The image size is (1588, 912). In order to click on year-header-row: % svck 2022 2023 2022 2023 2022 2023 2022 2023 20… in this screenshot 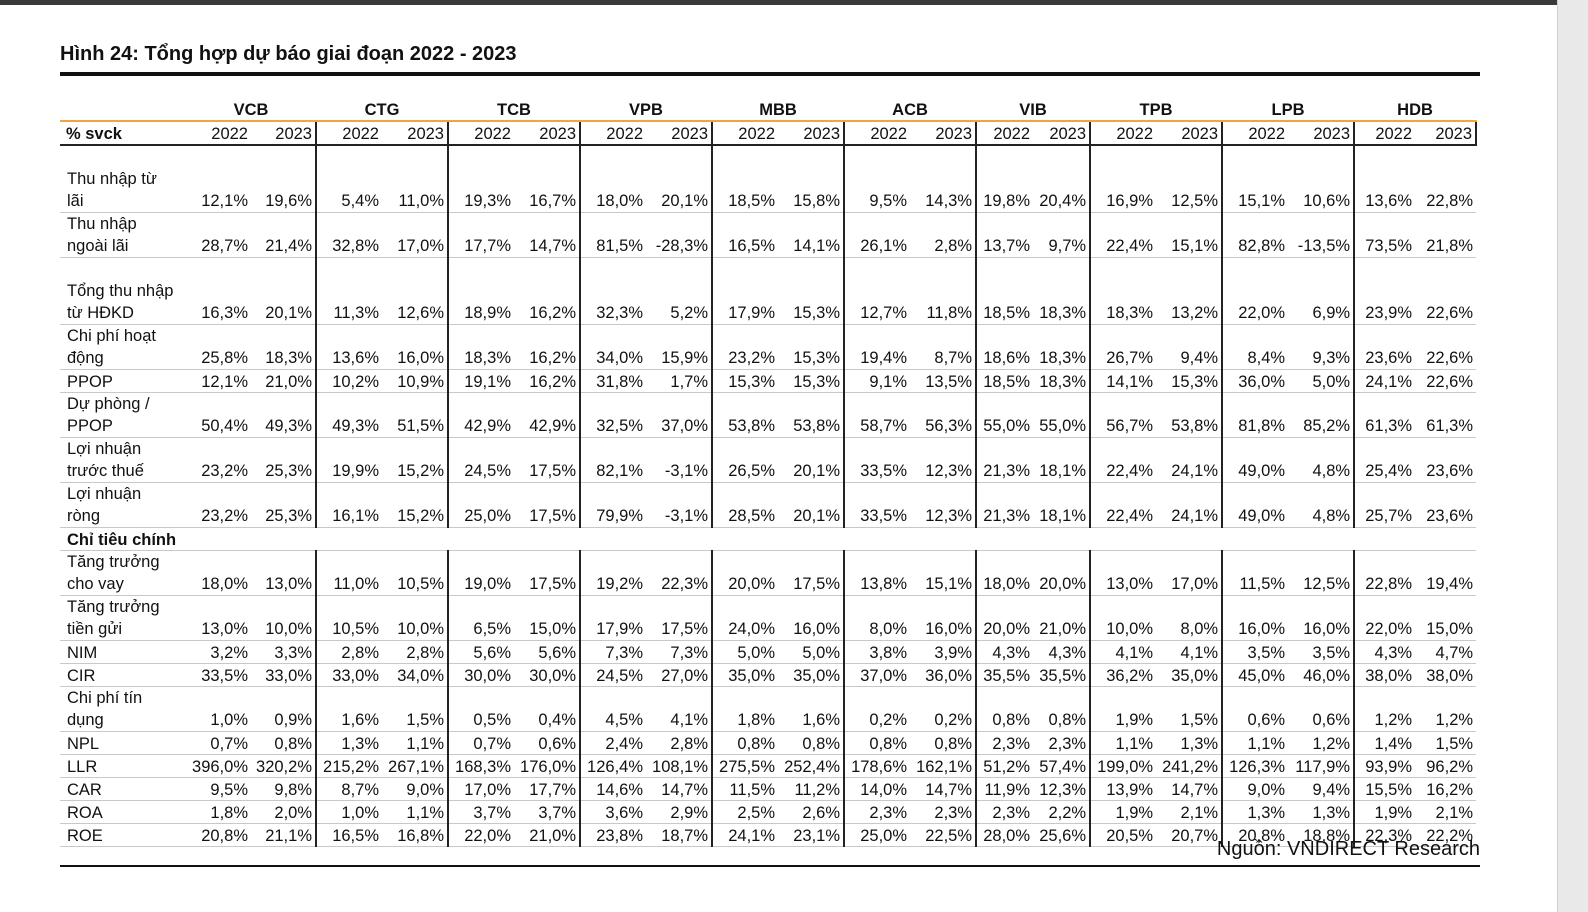, I will do `click(769, 133)`.